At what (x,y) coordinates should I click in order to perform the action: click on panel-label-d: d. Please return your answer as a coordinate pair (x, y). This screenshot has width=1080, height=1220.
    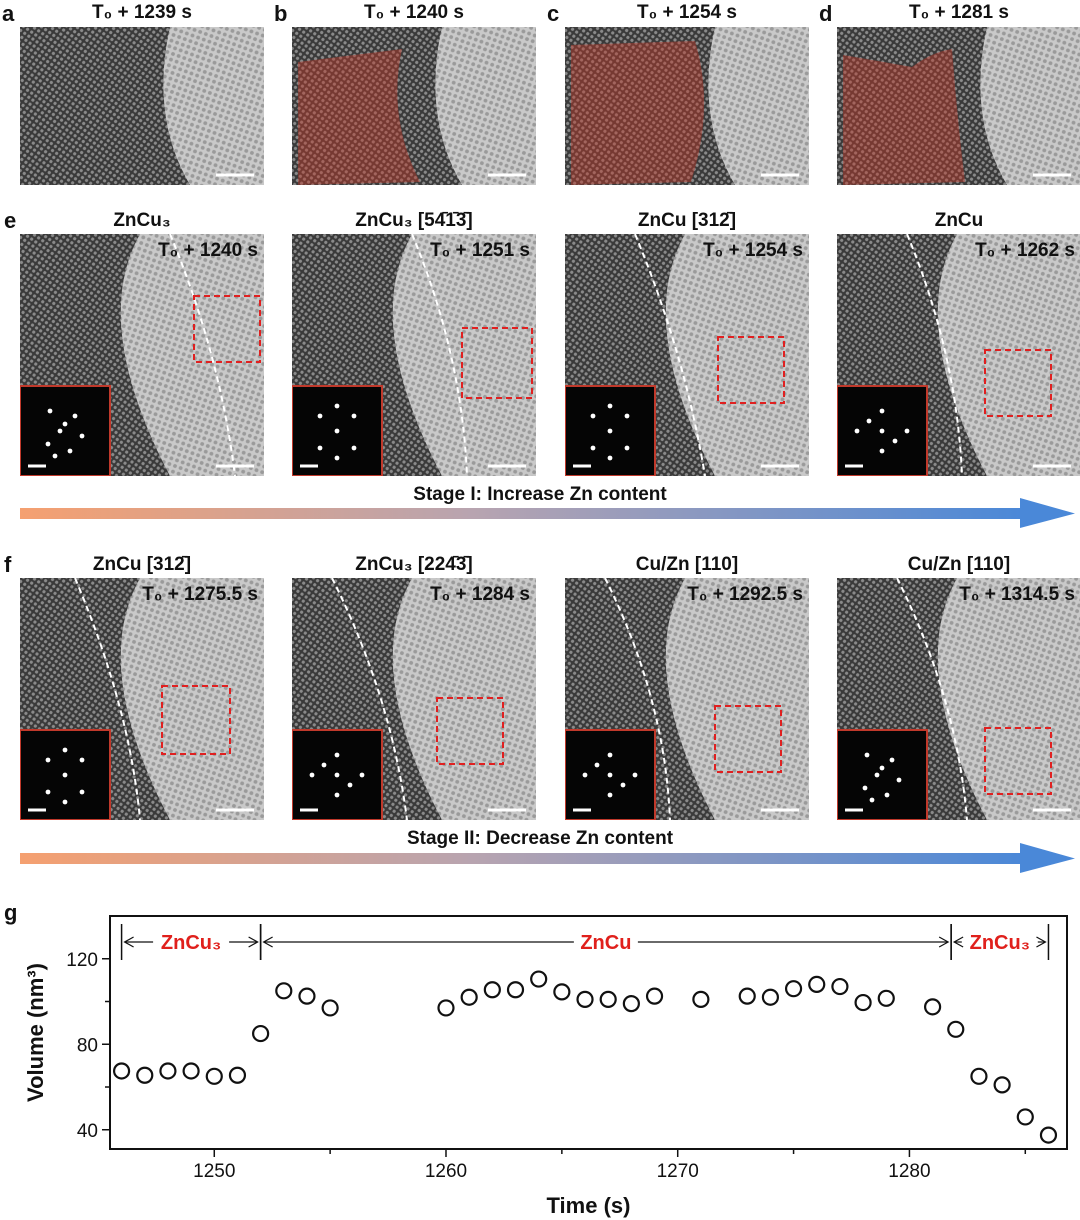
    Looking at the image, I should click on (826, 13).